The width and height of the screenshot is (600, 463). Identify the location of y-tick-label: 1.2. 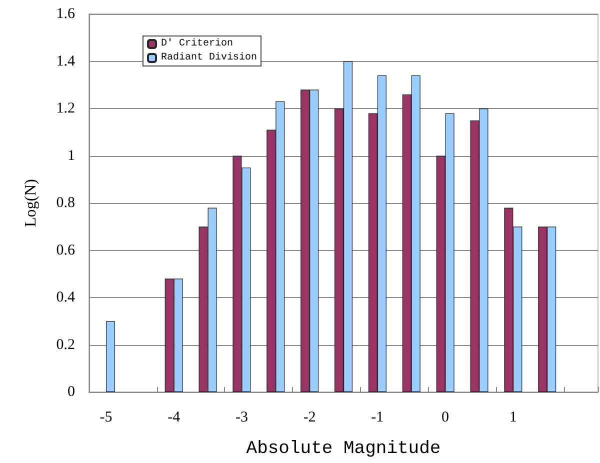
(65, 108).